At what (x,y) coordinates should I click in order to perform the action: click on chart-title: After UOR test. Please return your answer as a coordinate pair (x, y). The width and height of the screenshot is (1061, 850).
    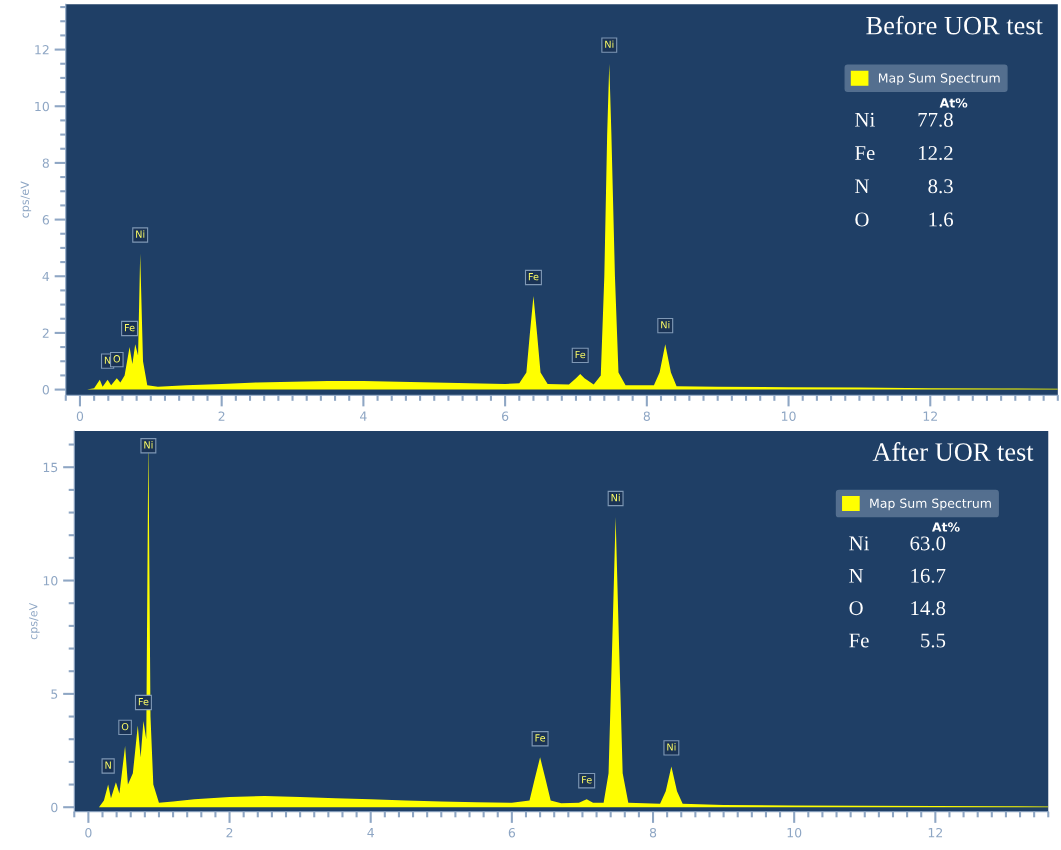
    Looking at the image, I should click on (953, 451).